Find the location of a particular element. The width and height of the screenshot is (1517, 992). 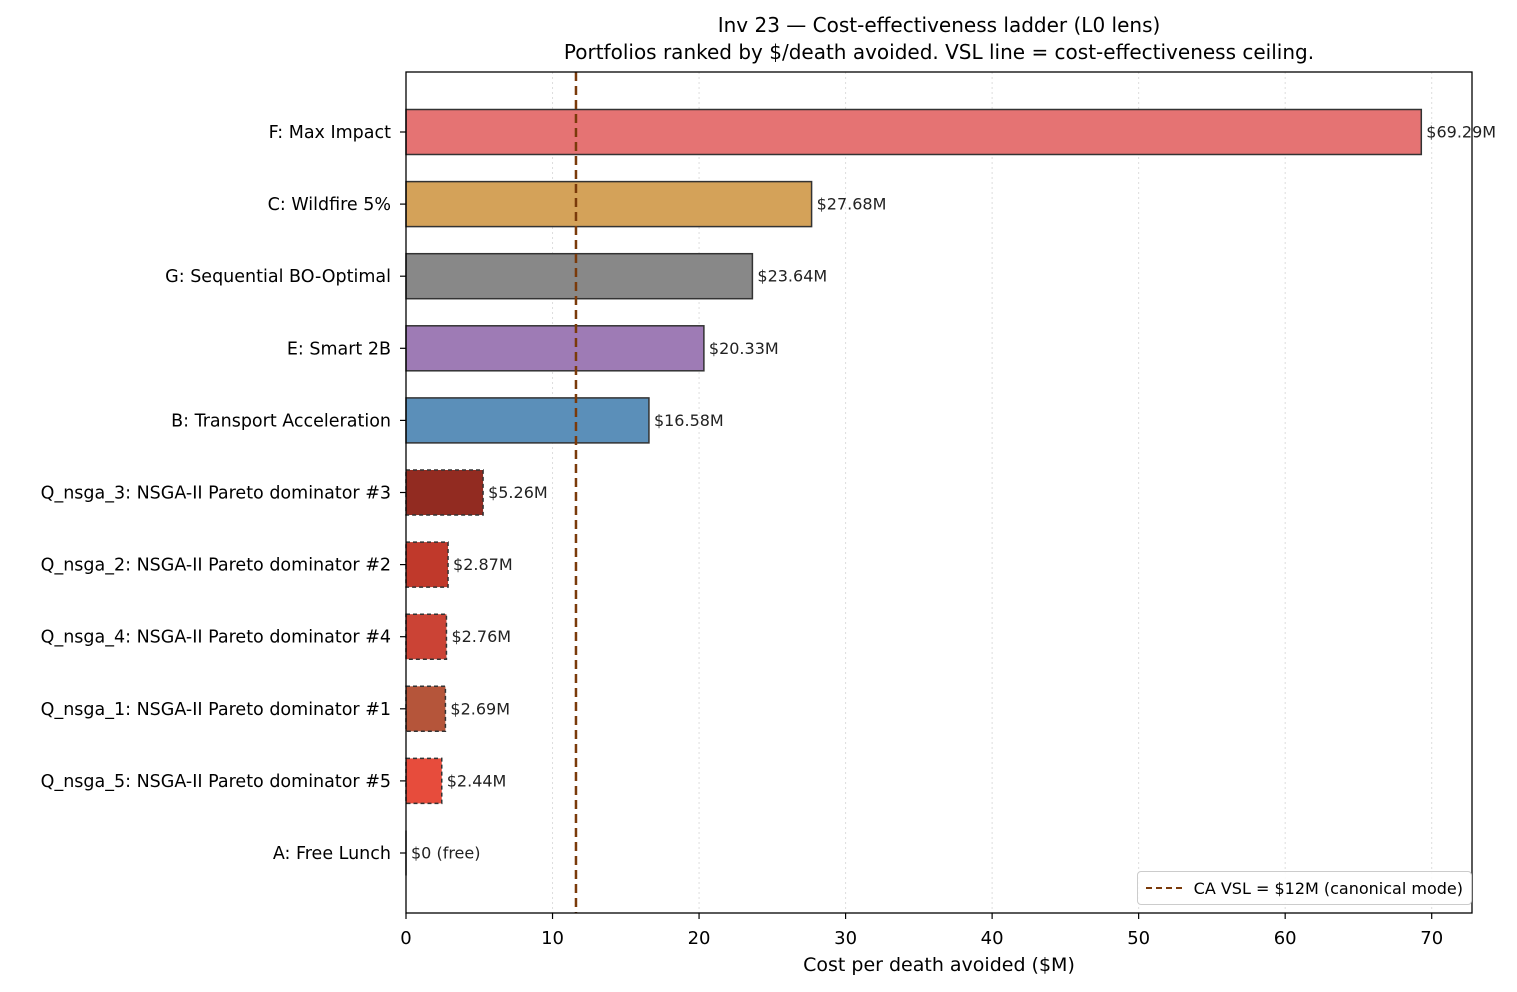

y-tick-label: G: Sequential BO-Optimal is located at coordinates (278, 277).